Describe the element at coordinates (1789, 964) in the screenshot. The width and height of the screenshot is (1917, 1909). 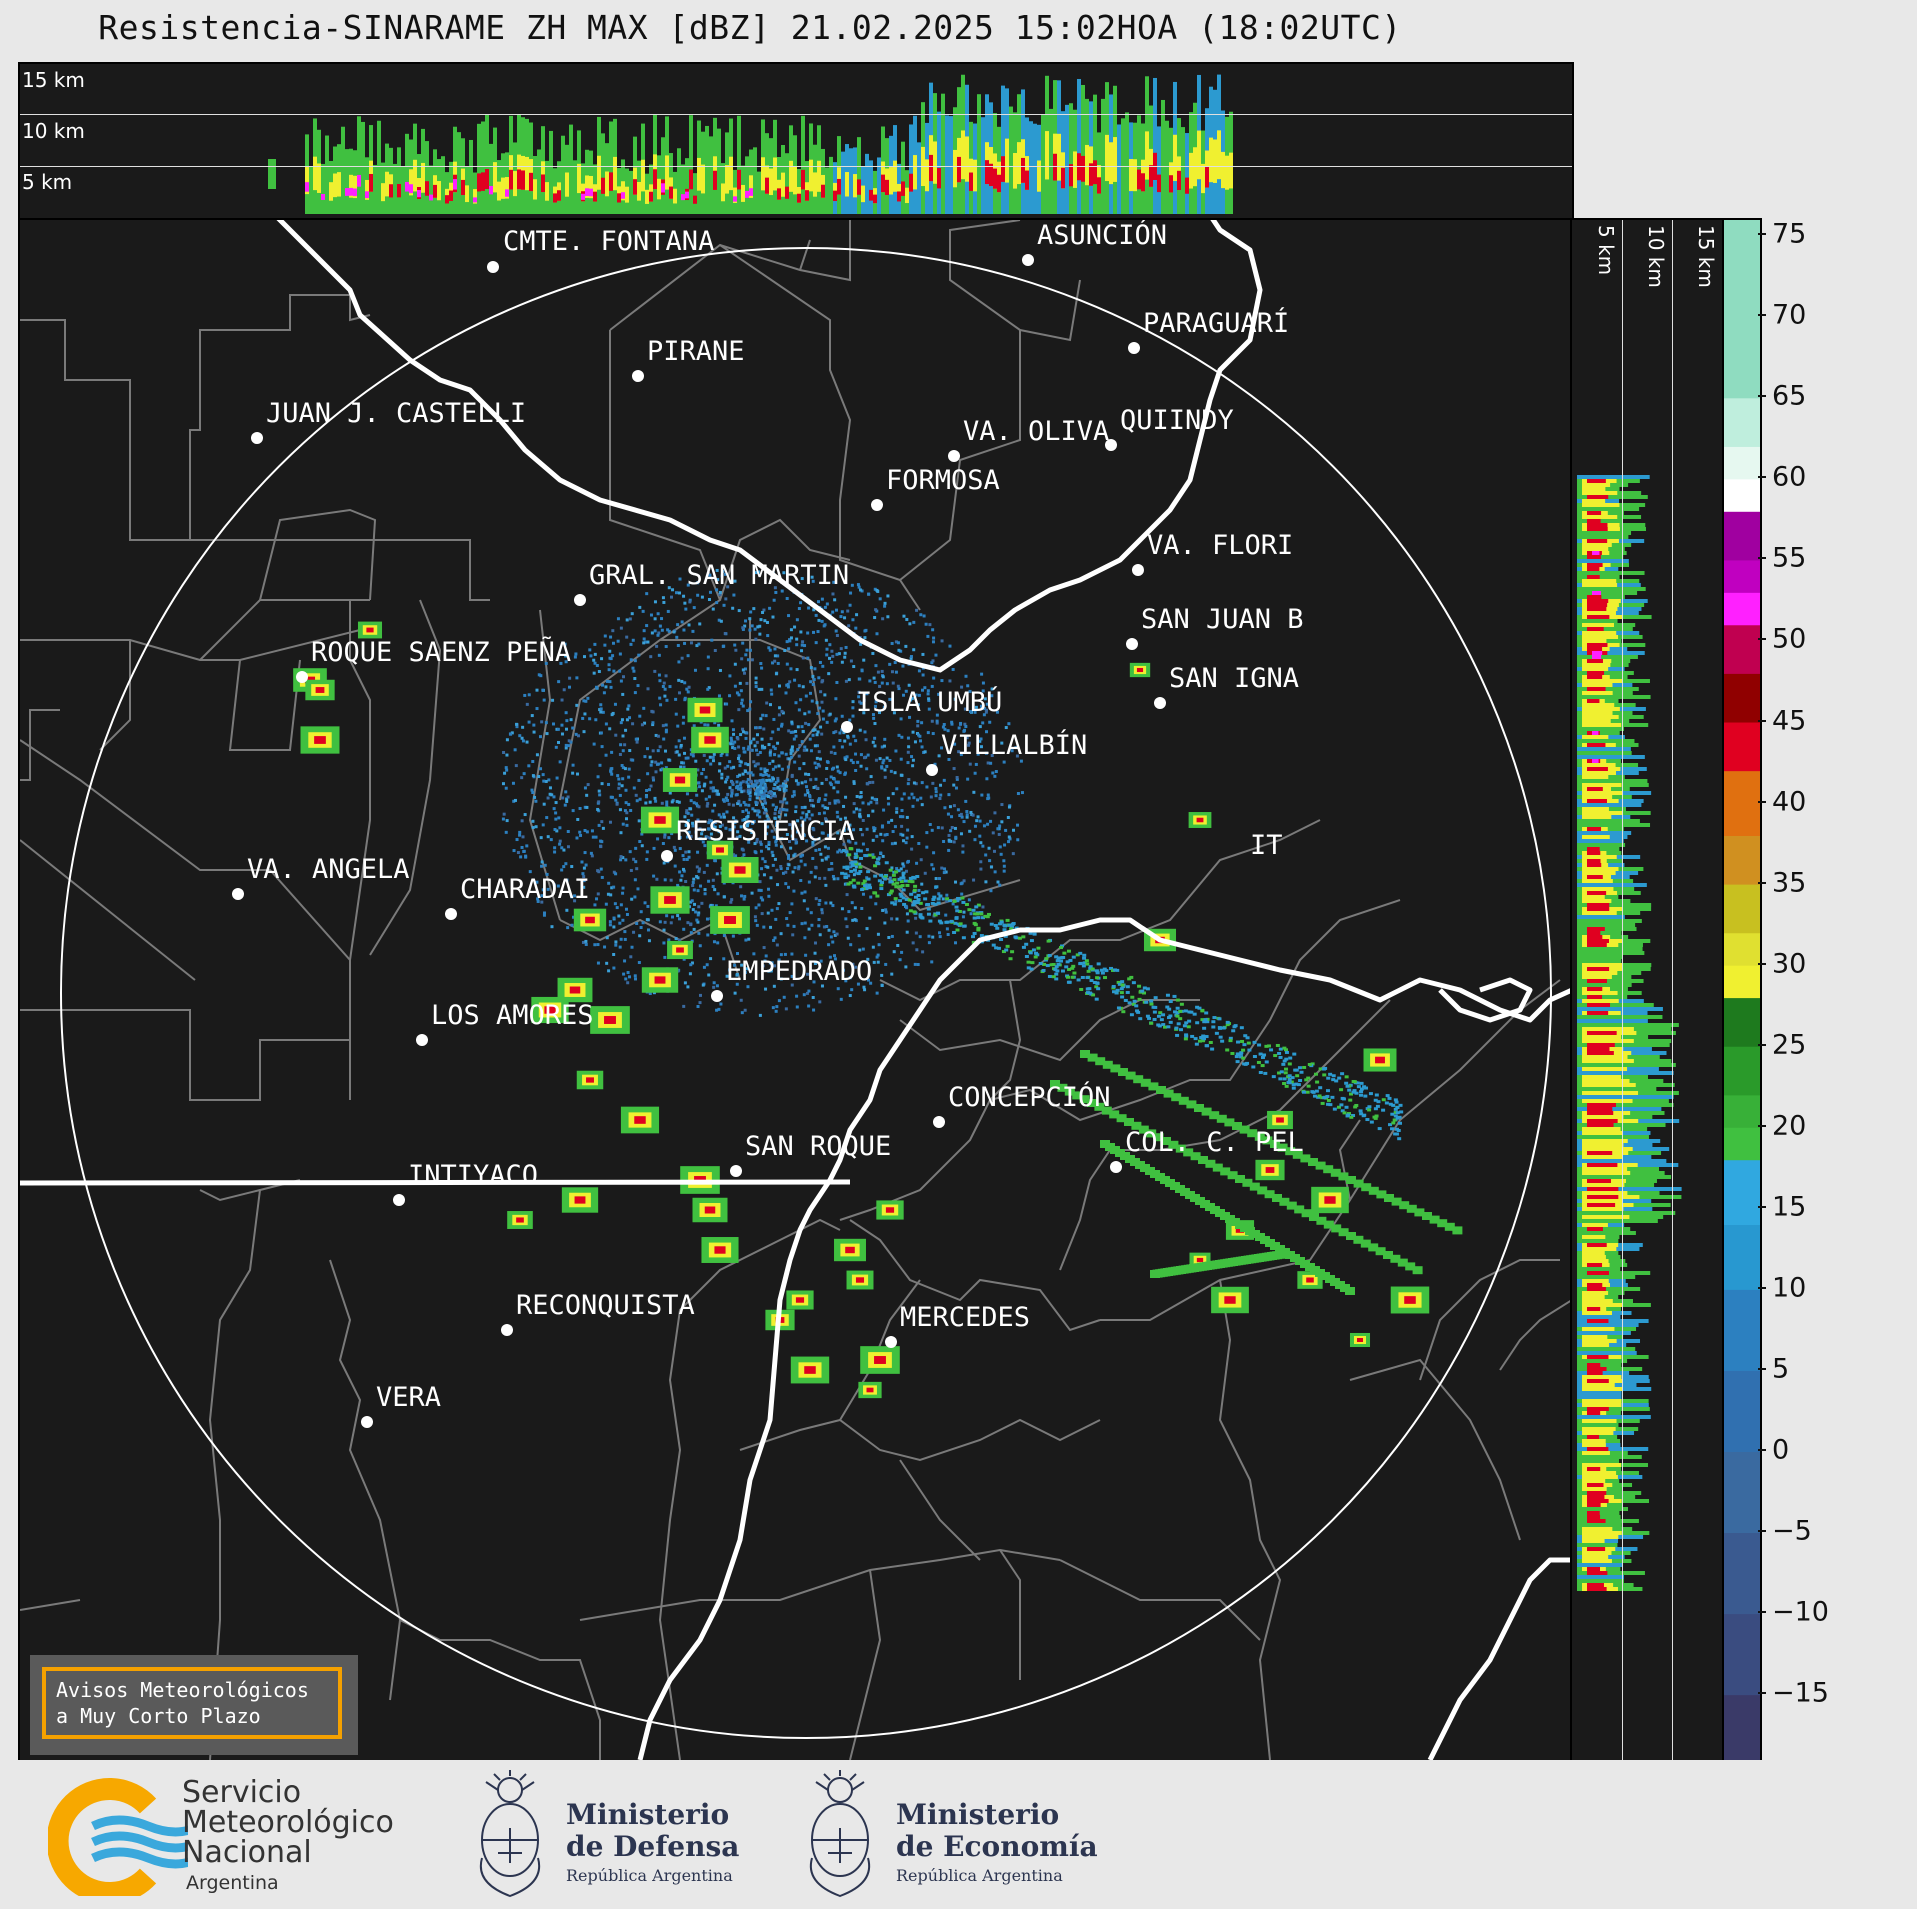
I see `colorbar-tick-label: 30` at that location.